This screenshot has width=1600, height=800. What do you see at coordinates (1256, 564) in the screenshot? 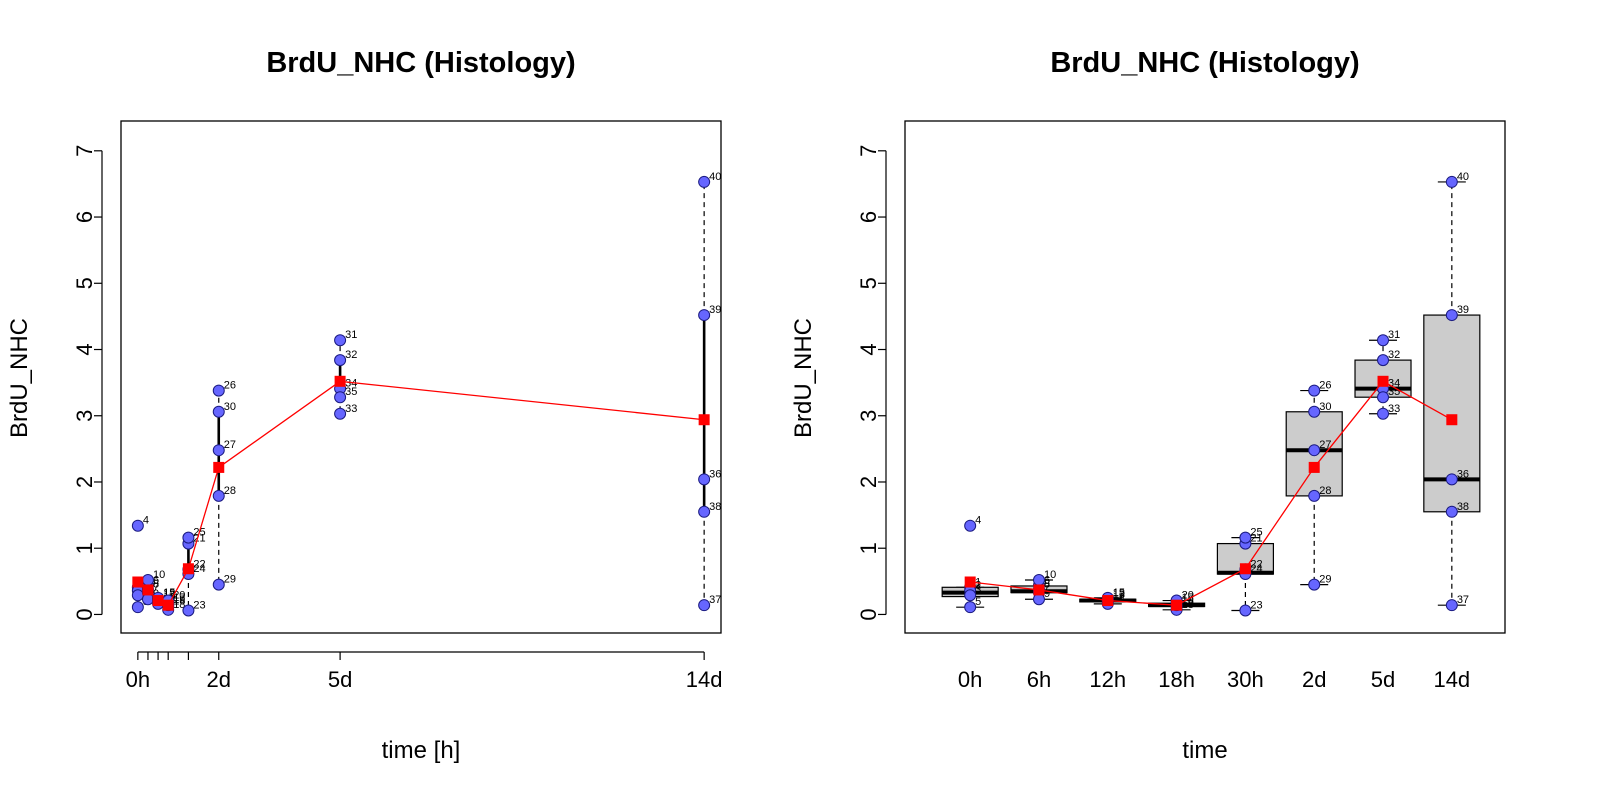
I see `right-point-label: 22` at bounding box center [1256, 564].